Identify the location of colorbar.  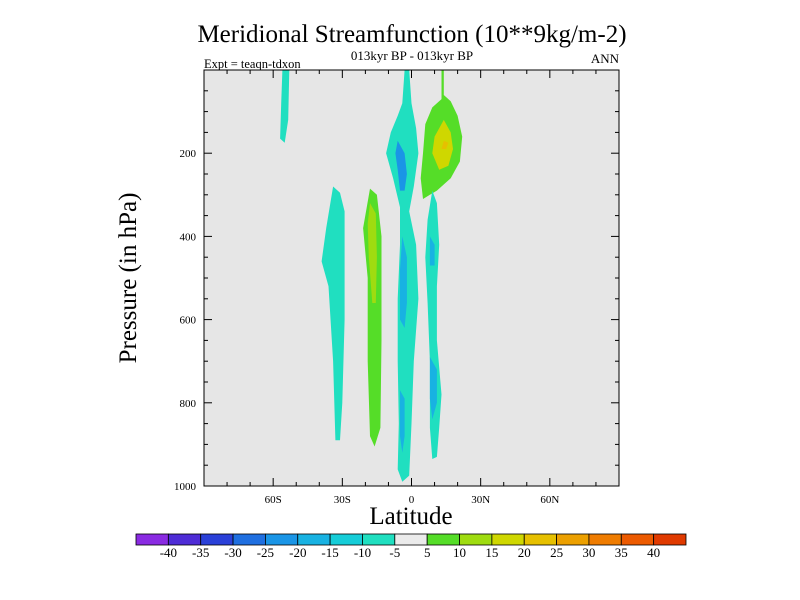
(411, 539).